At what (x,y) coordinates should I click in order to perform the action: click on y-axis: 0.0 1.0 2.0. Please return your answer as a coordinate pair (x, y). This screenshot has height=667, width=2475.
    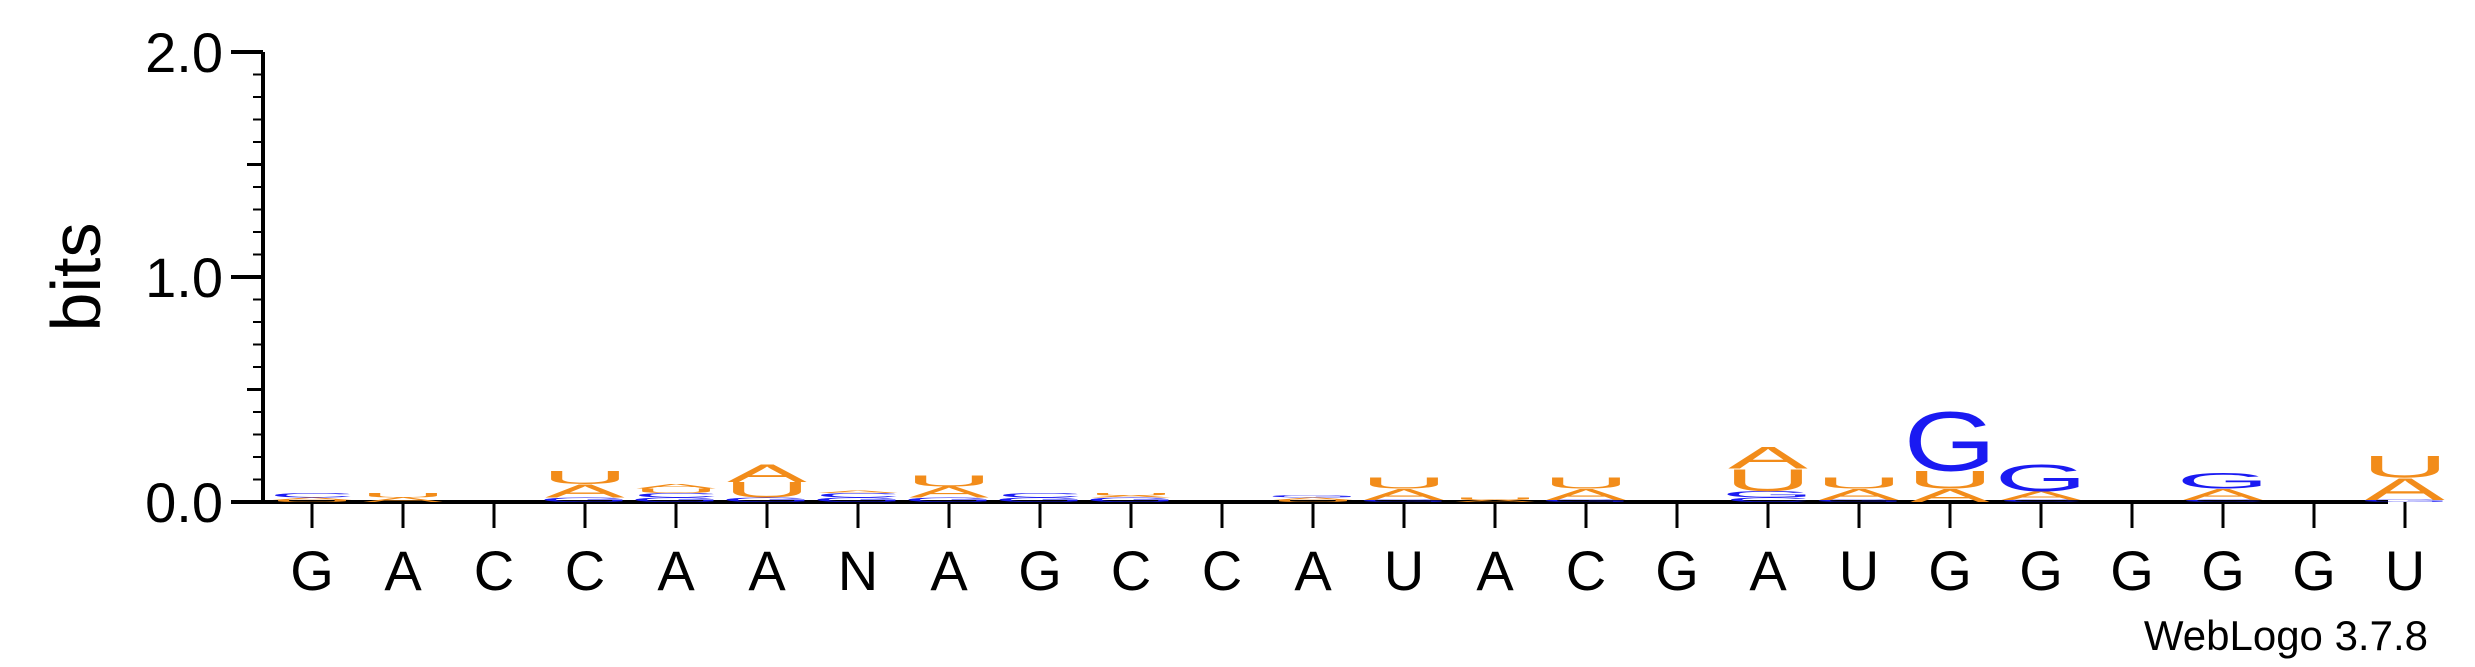
    Looking at the image, I should click on (205, 277).